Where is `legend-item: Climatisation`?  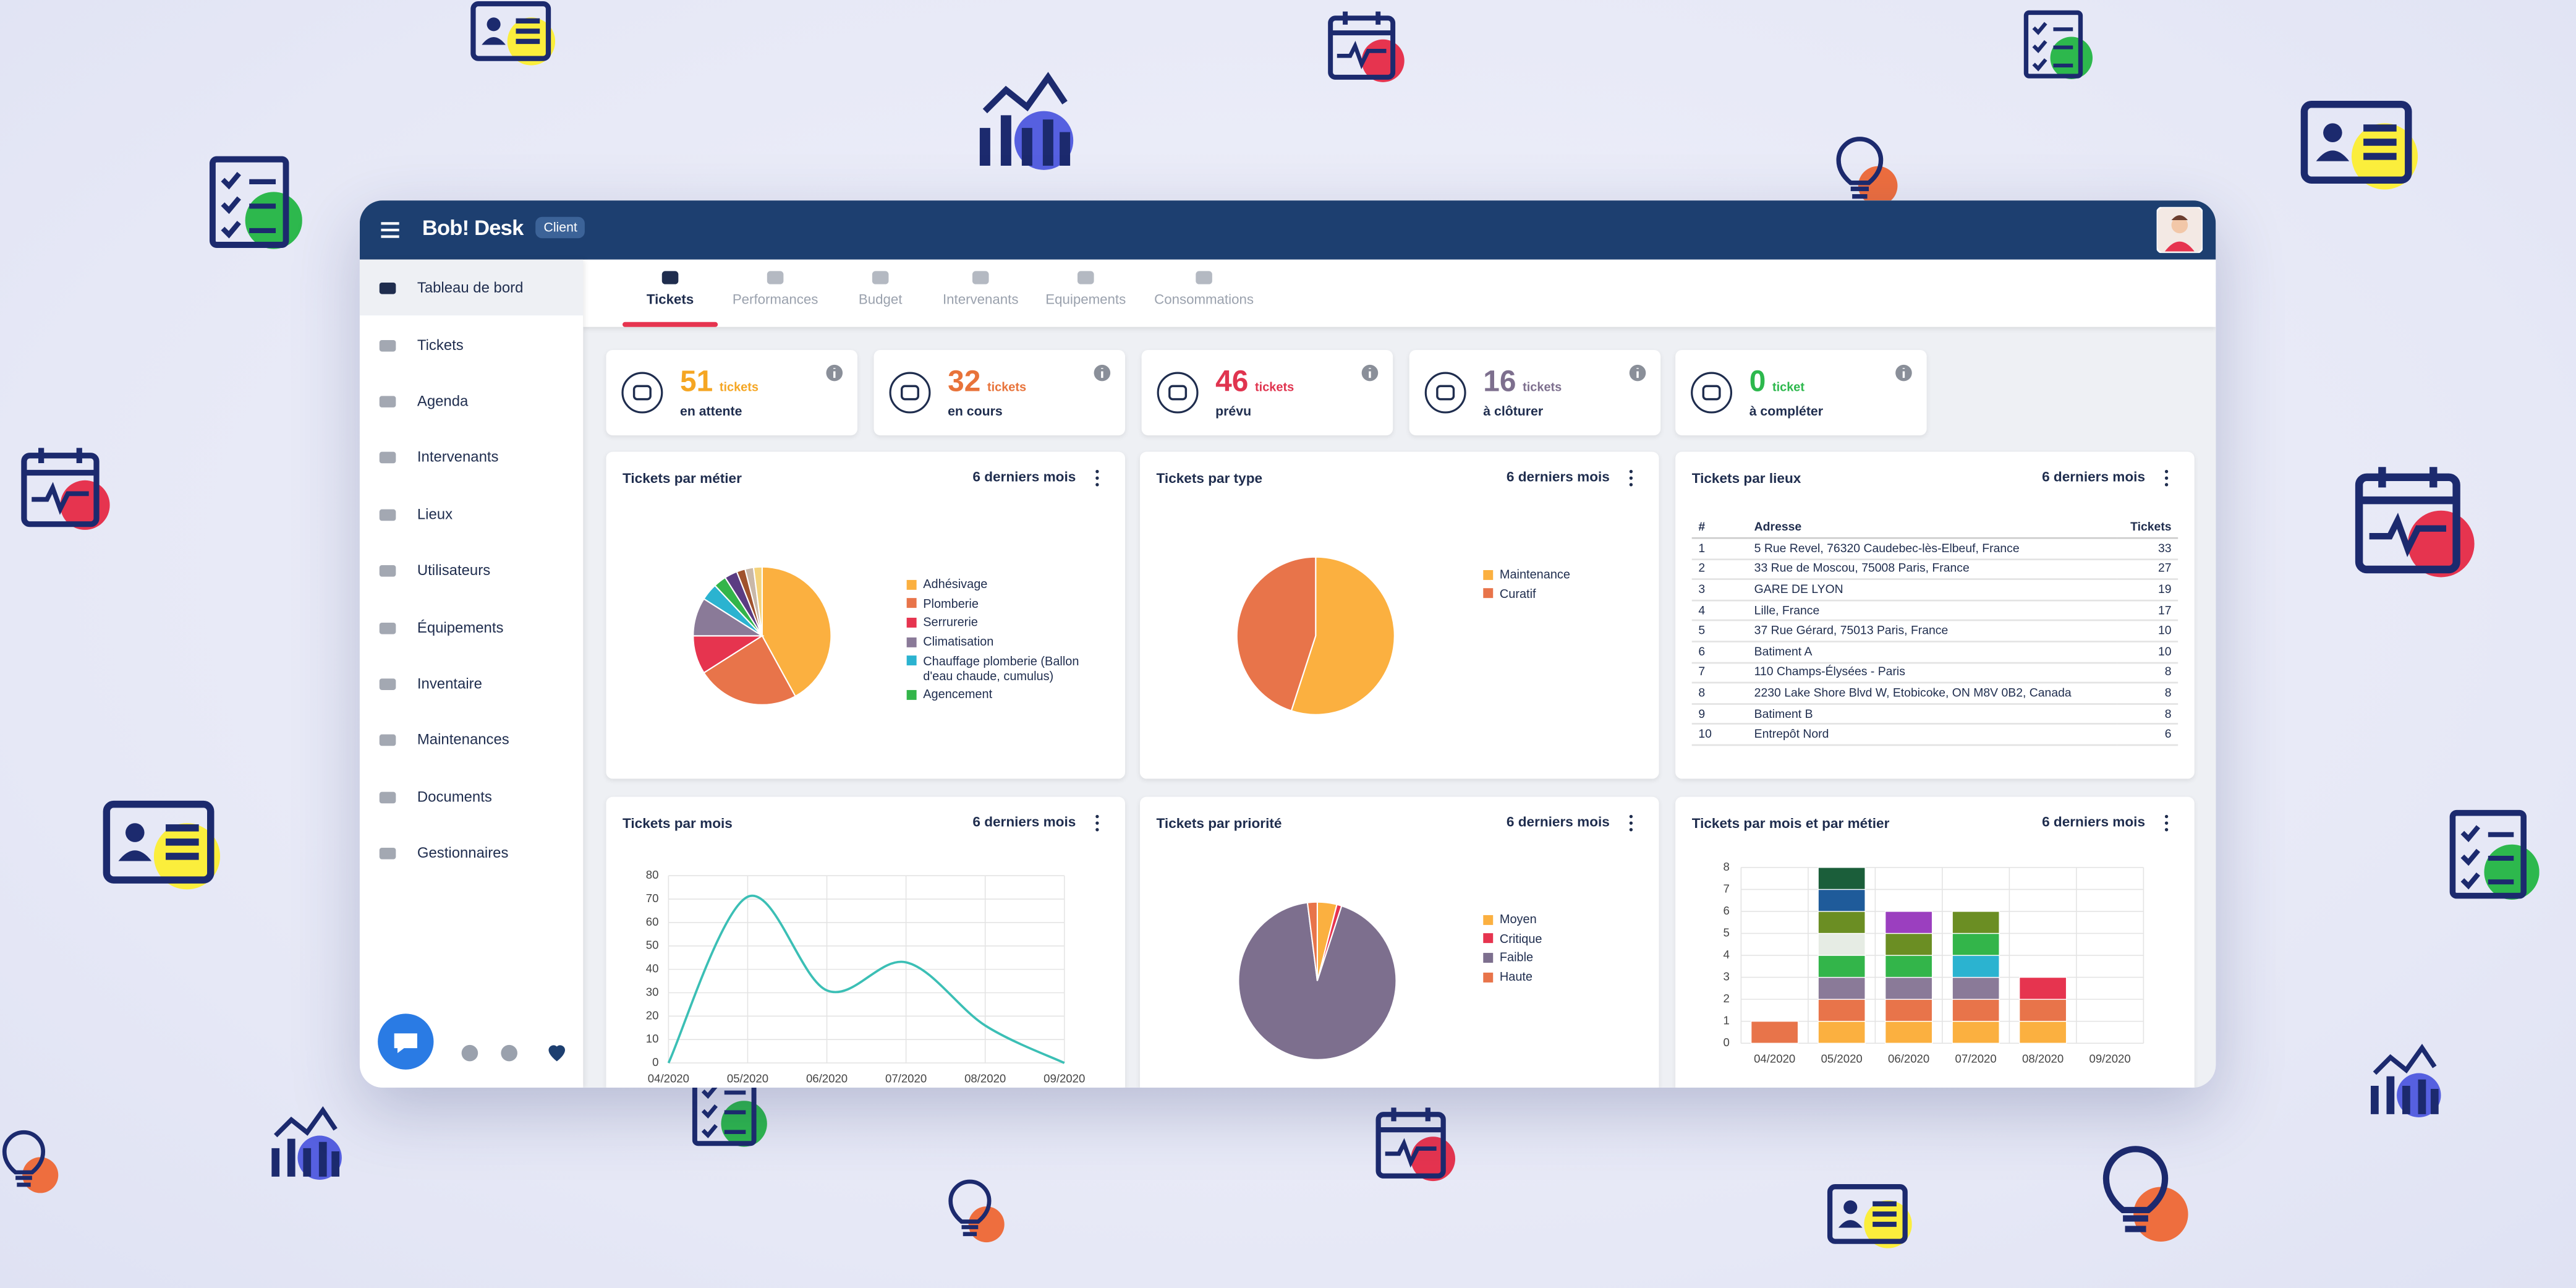
legend-item: Climatisation is located at coordinates (1005, 641).